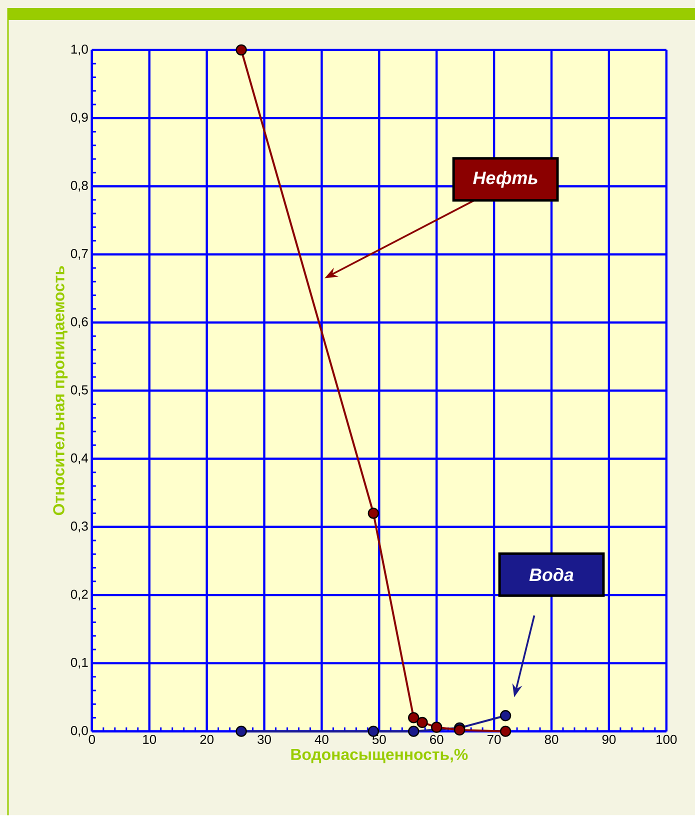 The width and height of the screenshot is (695, 816). I want to click on y-tick-label: 0,2, so click(79, 595).